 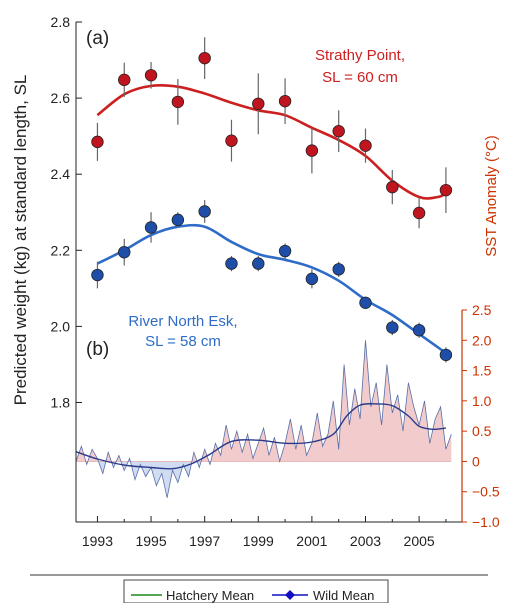 I want to click on x-tick-label: 2001, so click(x=311, y=541).